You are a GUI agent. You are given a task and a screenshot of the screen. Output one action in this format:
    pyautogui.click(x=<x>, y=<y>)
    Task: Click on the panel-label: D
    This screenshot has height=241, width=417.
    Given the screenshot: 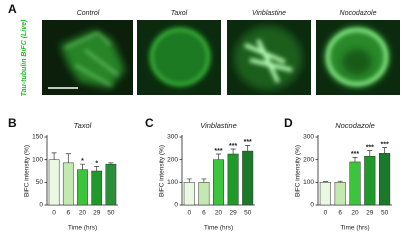 What is the action you would take?
    pyautogui.click(x=288, y=123)
    